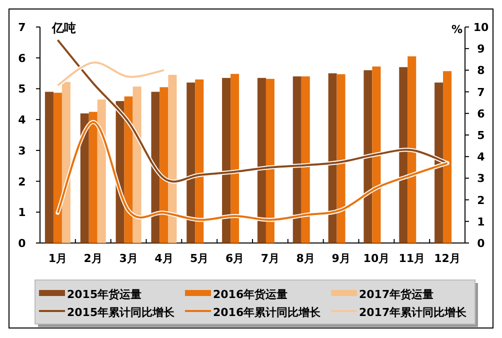 Image resolution: width=502 pixels, height=338 pixels. Describe the element at coordinates (481, 200) in the screenshot. I see `y2-tick-label: 2` at that location.